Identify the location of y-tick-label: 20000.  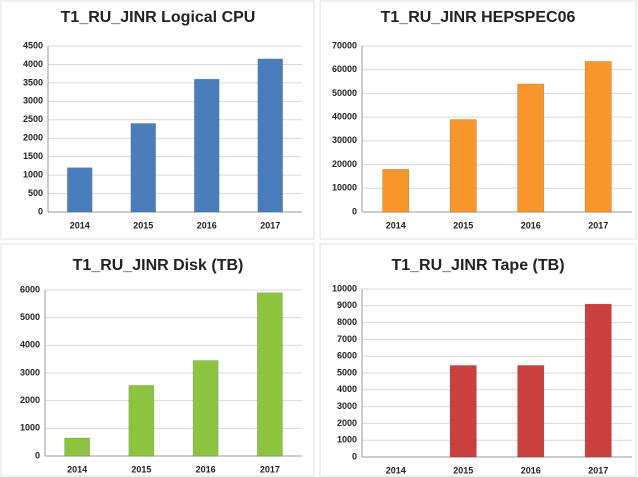
(344, 164).